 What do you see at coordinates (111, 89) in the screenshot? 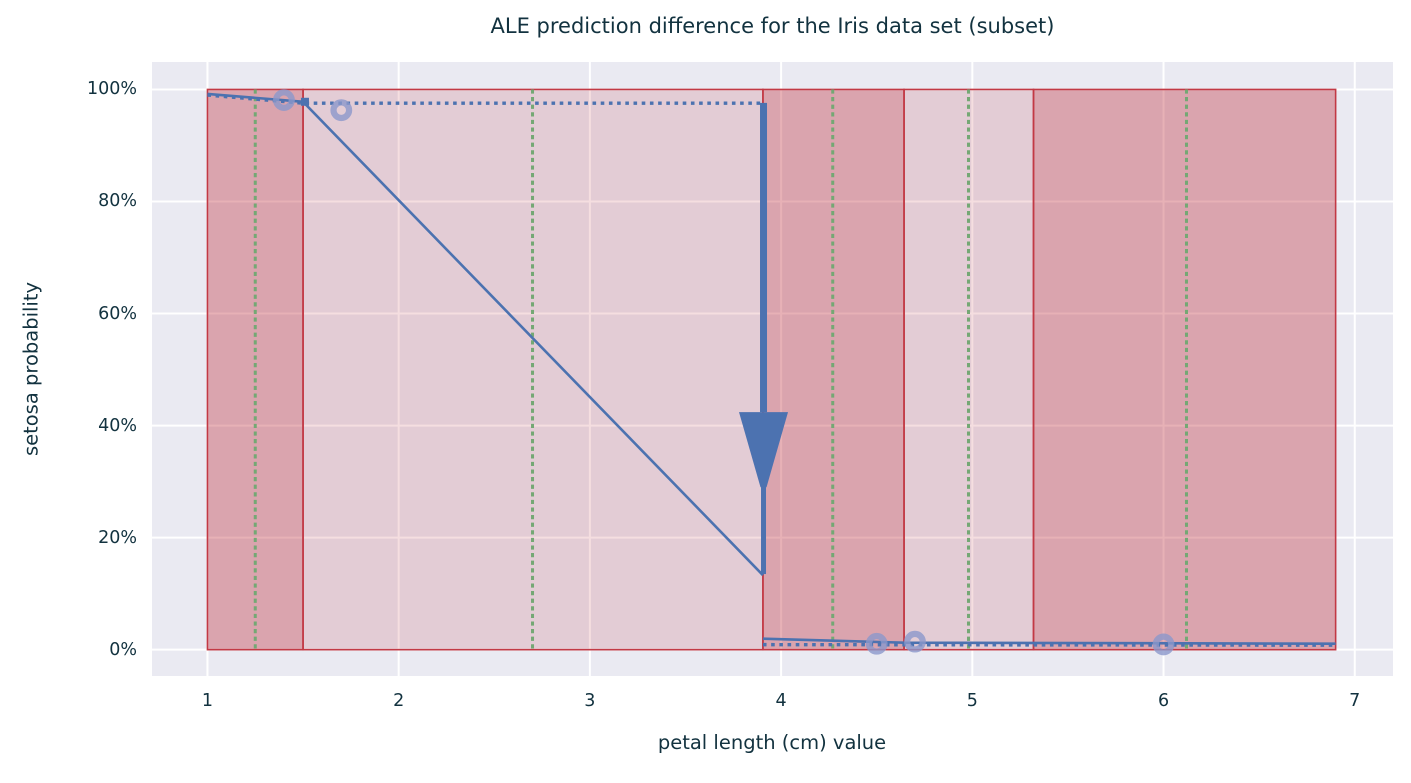
I see `y-tick-label: 100%` at bounding box center [111, 89].